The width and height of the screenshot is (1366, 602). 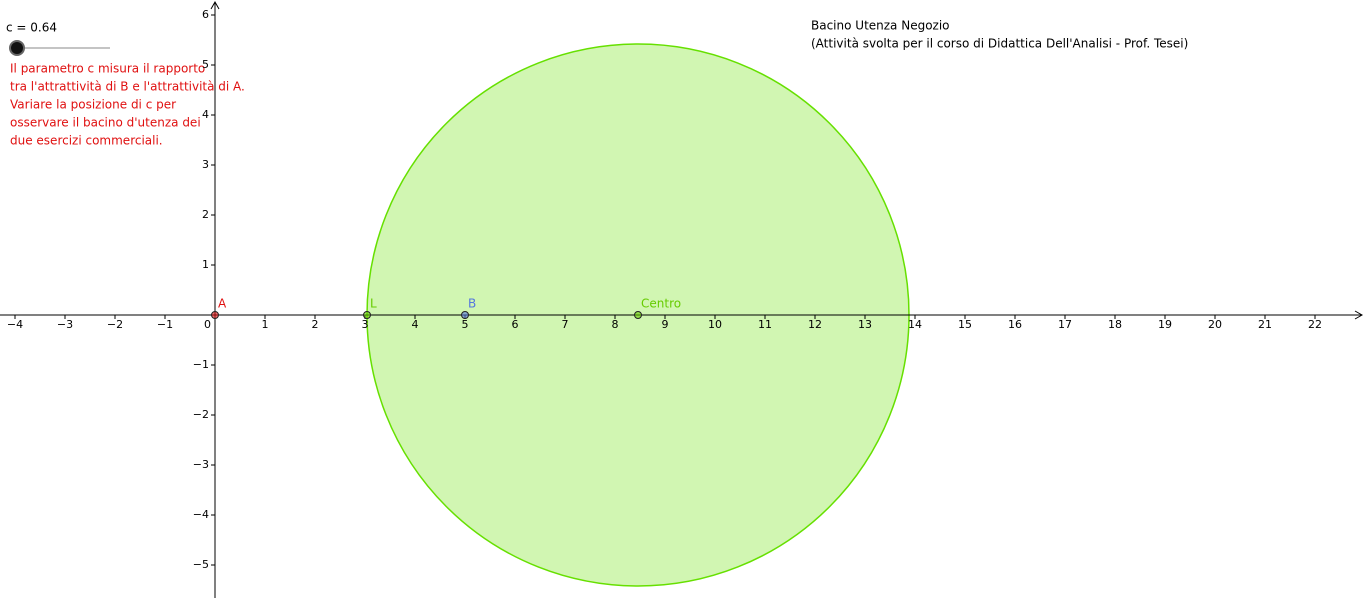 What do you see at coordinates (1359, 315) in the screenshot?
I see `x-axis-arrow` at bounding box center [1359, 315].